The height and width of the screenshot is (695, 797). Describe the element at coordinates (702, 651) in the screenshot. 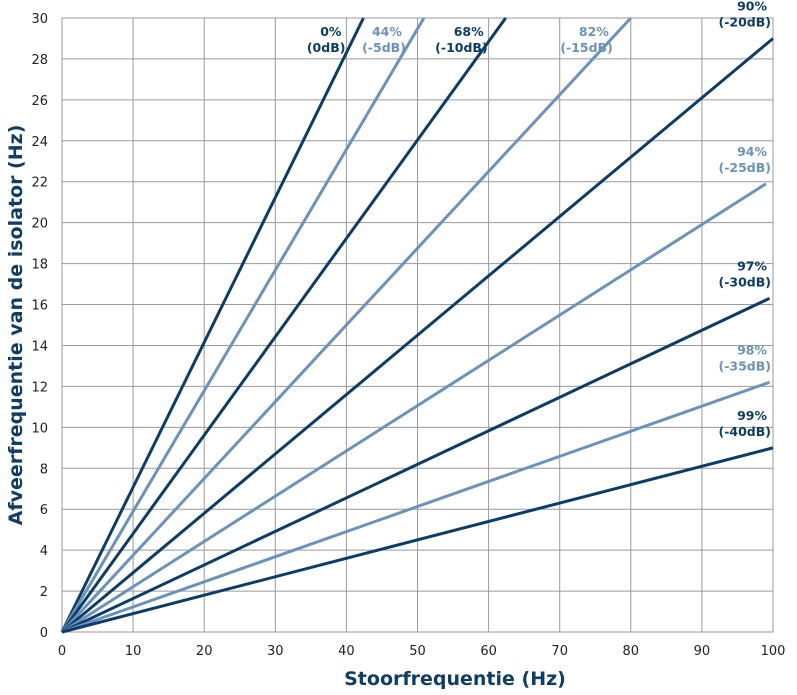

I see `x-tick-label: 90` at that location.